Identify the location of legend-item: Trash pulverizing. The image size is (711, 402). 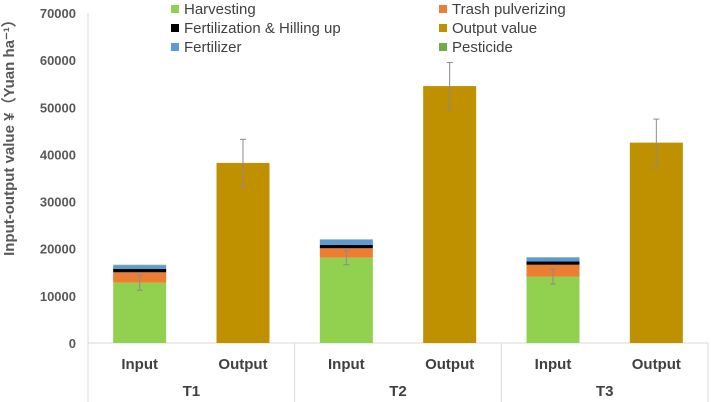
(502, 9).